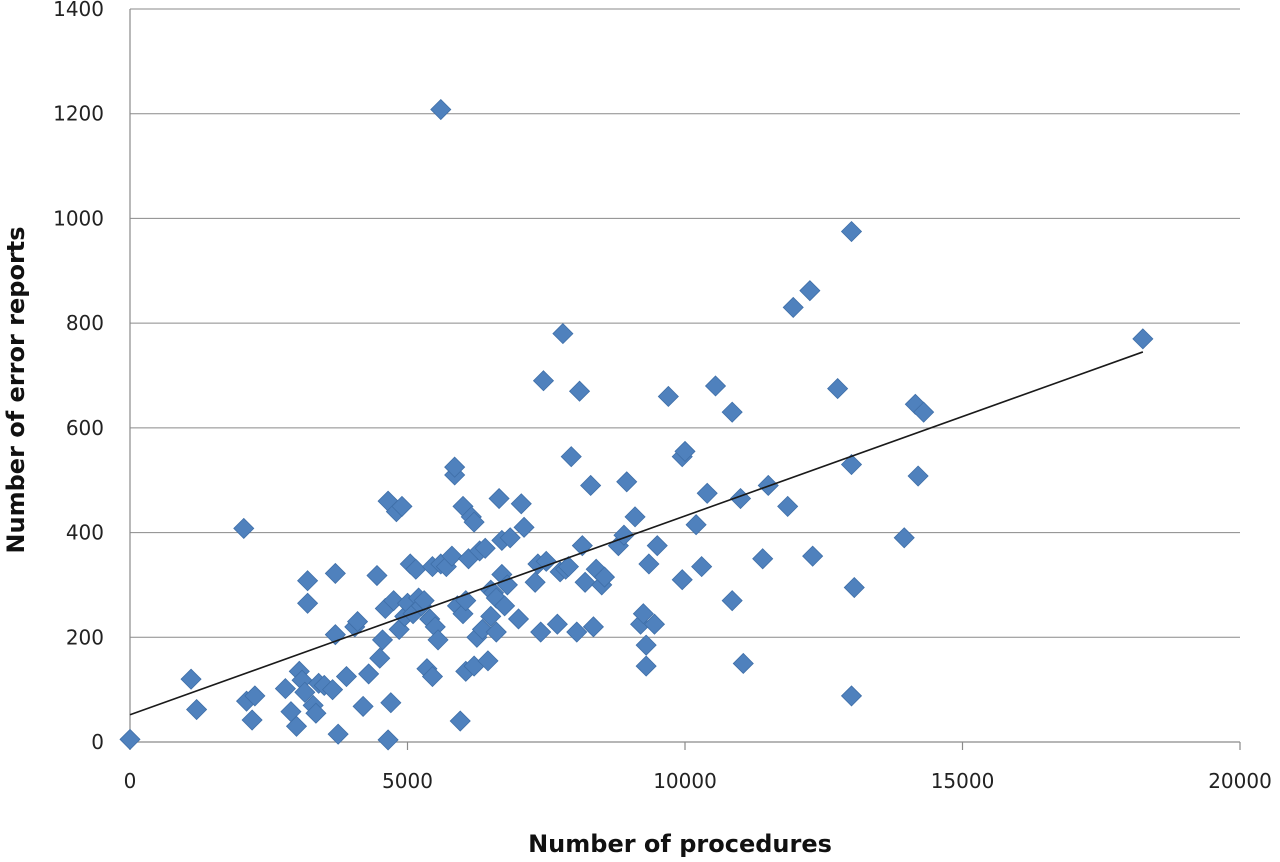  What do you see at coordinates (78, 10) in the screenshot?
I see `y-tick-label: 1400` at bounding box center [78, 10].